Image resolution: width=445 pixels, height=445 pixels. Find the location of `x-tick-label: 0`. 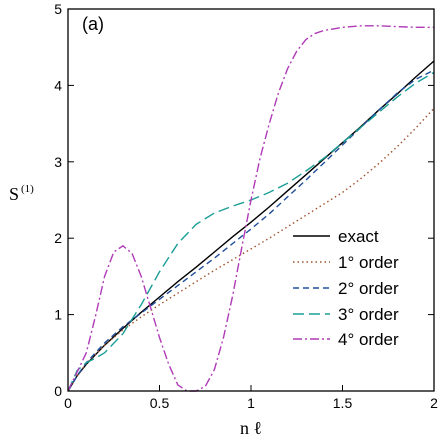

x-tick-label: 0 is located at coordinates (68, 403).